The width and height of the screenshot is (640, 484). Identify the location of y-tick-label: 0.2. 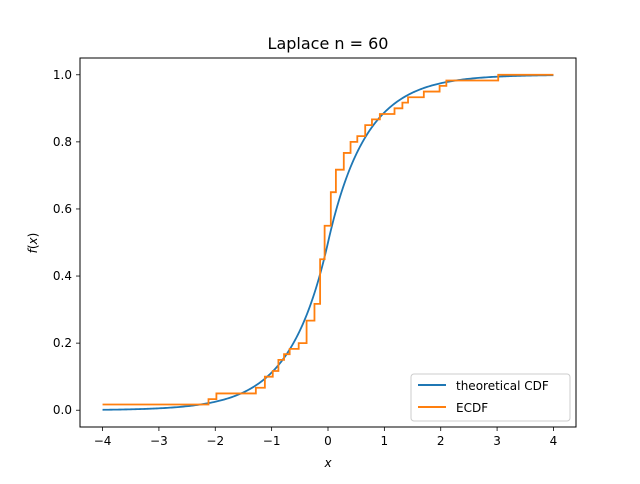
(62, 343).